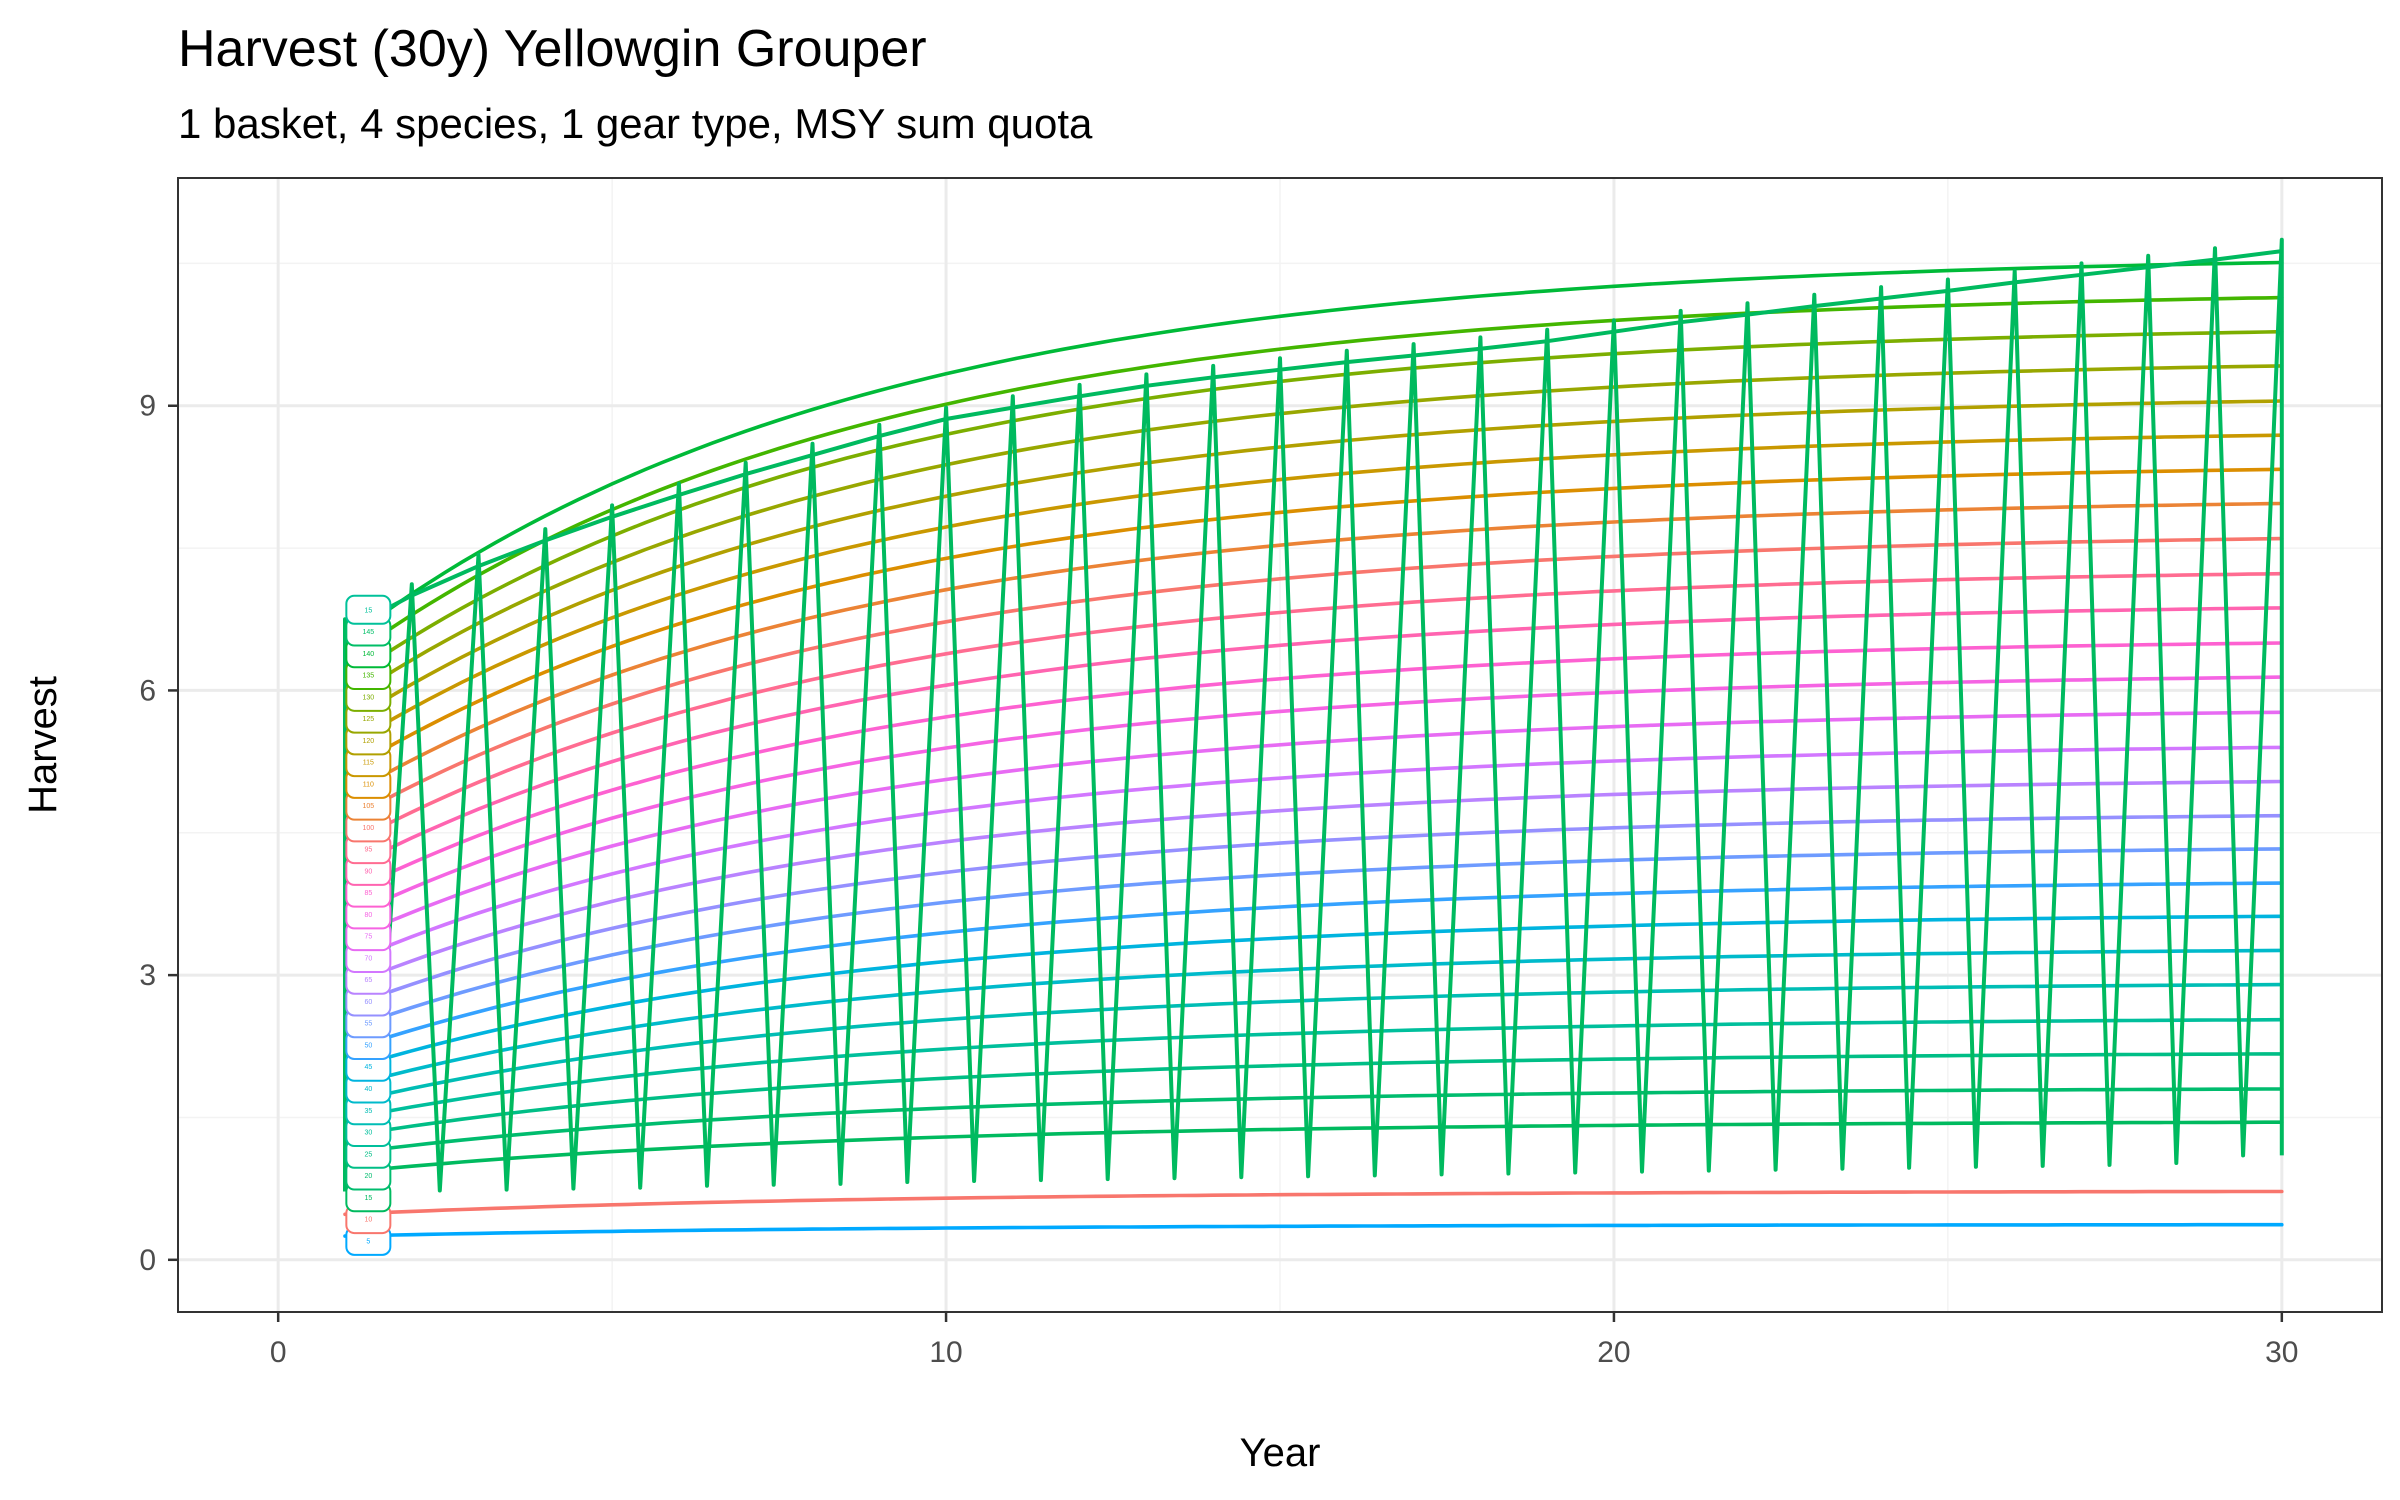 Image resolution: width=2400 pixels, height=1500 pixels. I want to click on series-label: 25, so click(368, 1154).